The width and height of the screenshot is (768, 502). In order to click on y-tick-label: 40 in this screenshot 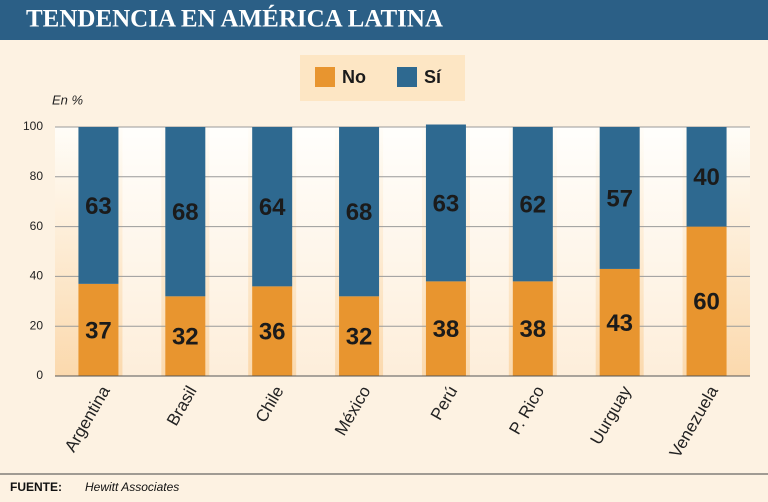, I will do `click(37, 276)`.